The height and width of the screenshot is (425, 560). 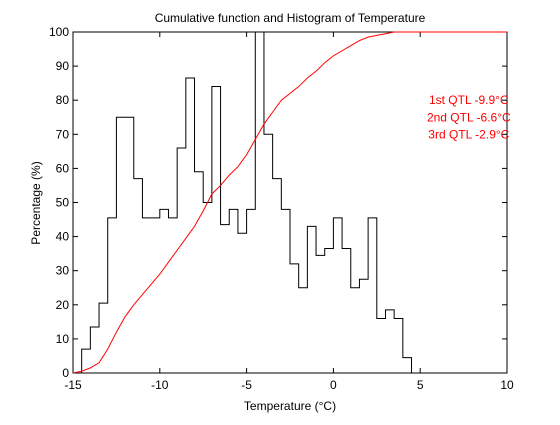 What do you see at coordinates (65, 373) in the screenshot?
I see `y-tick-label: 0` at bounding box center [65, 373].